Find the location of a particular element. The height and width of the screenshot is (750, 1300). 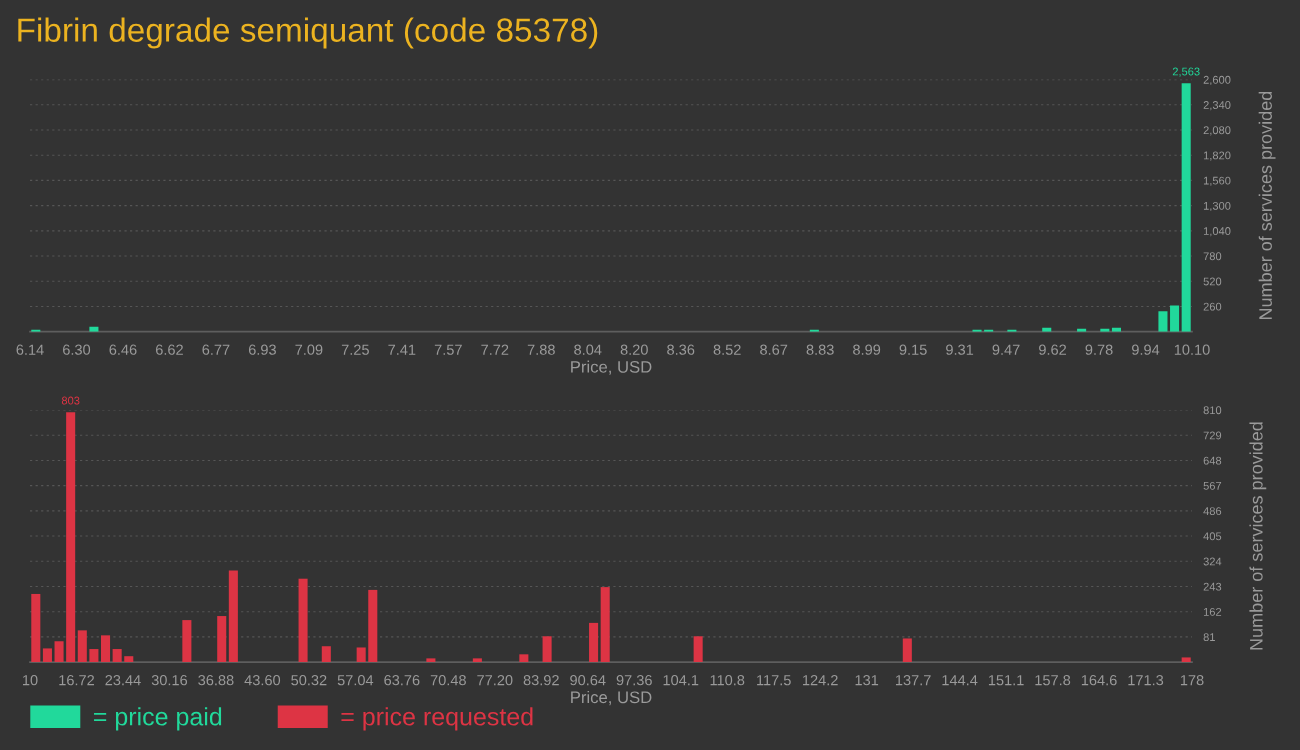

x-tick-label: 9.31 is located at coordinates (960, 349).